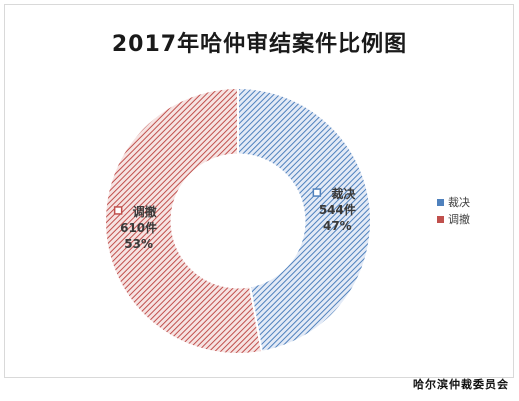 Image resolution: width=519 pixels, height=401 pixels. Describe the element at coordinates (343, 193) in the screenshot. I see `data-label-category: 裁决` at that location.